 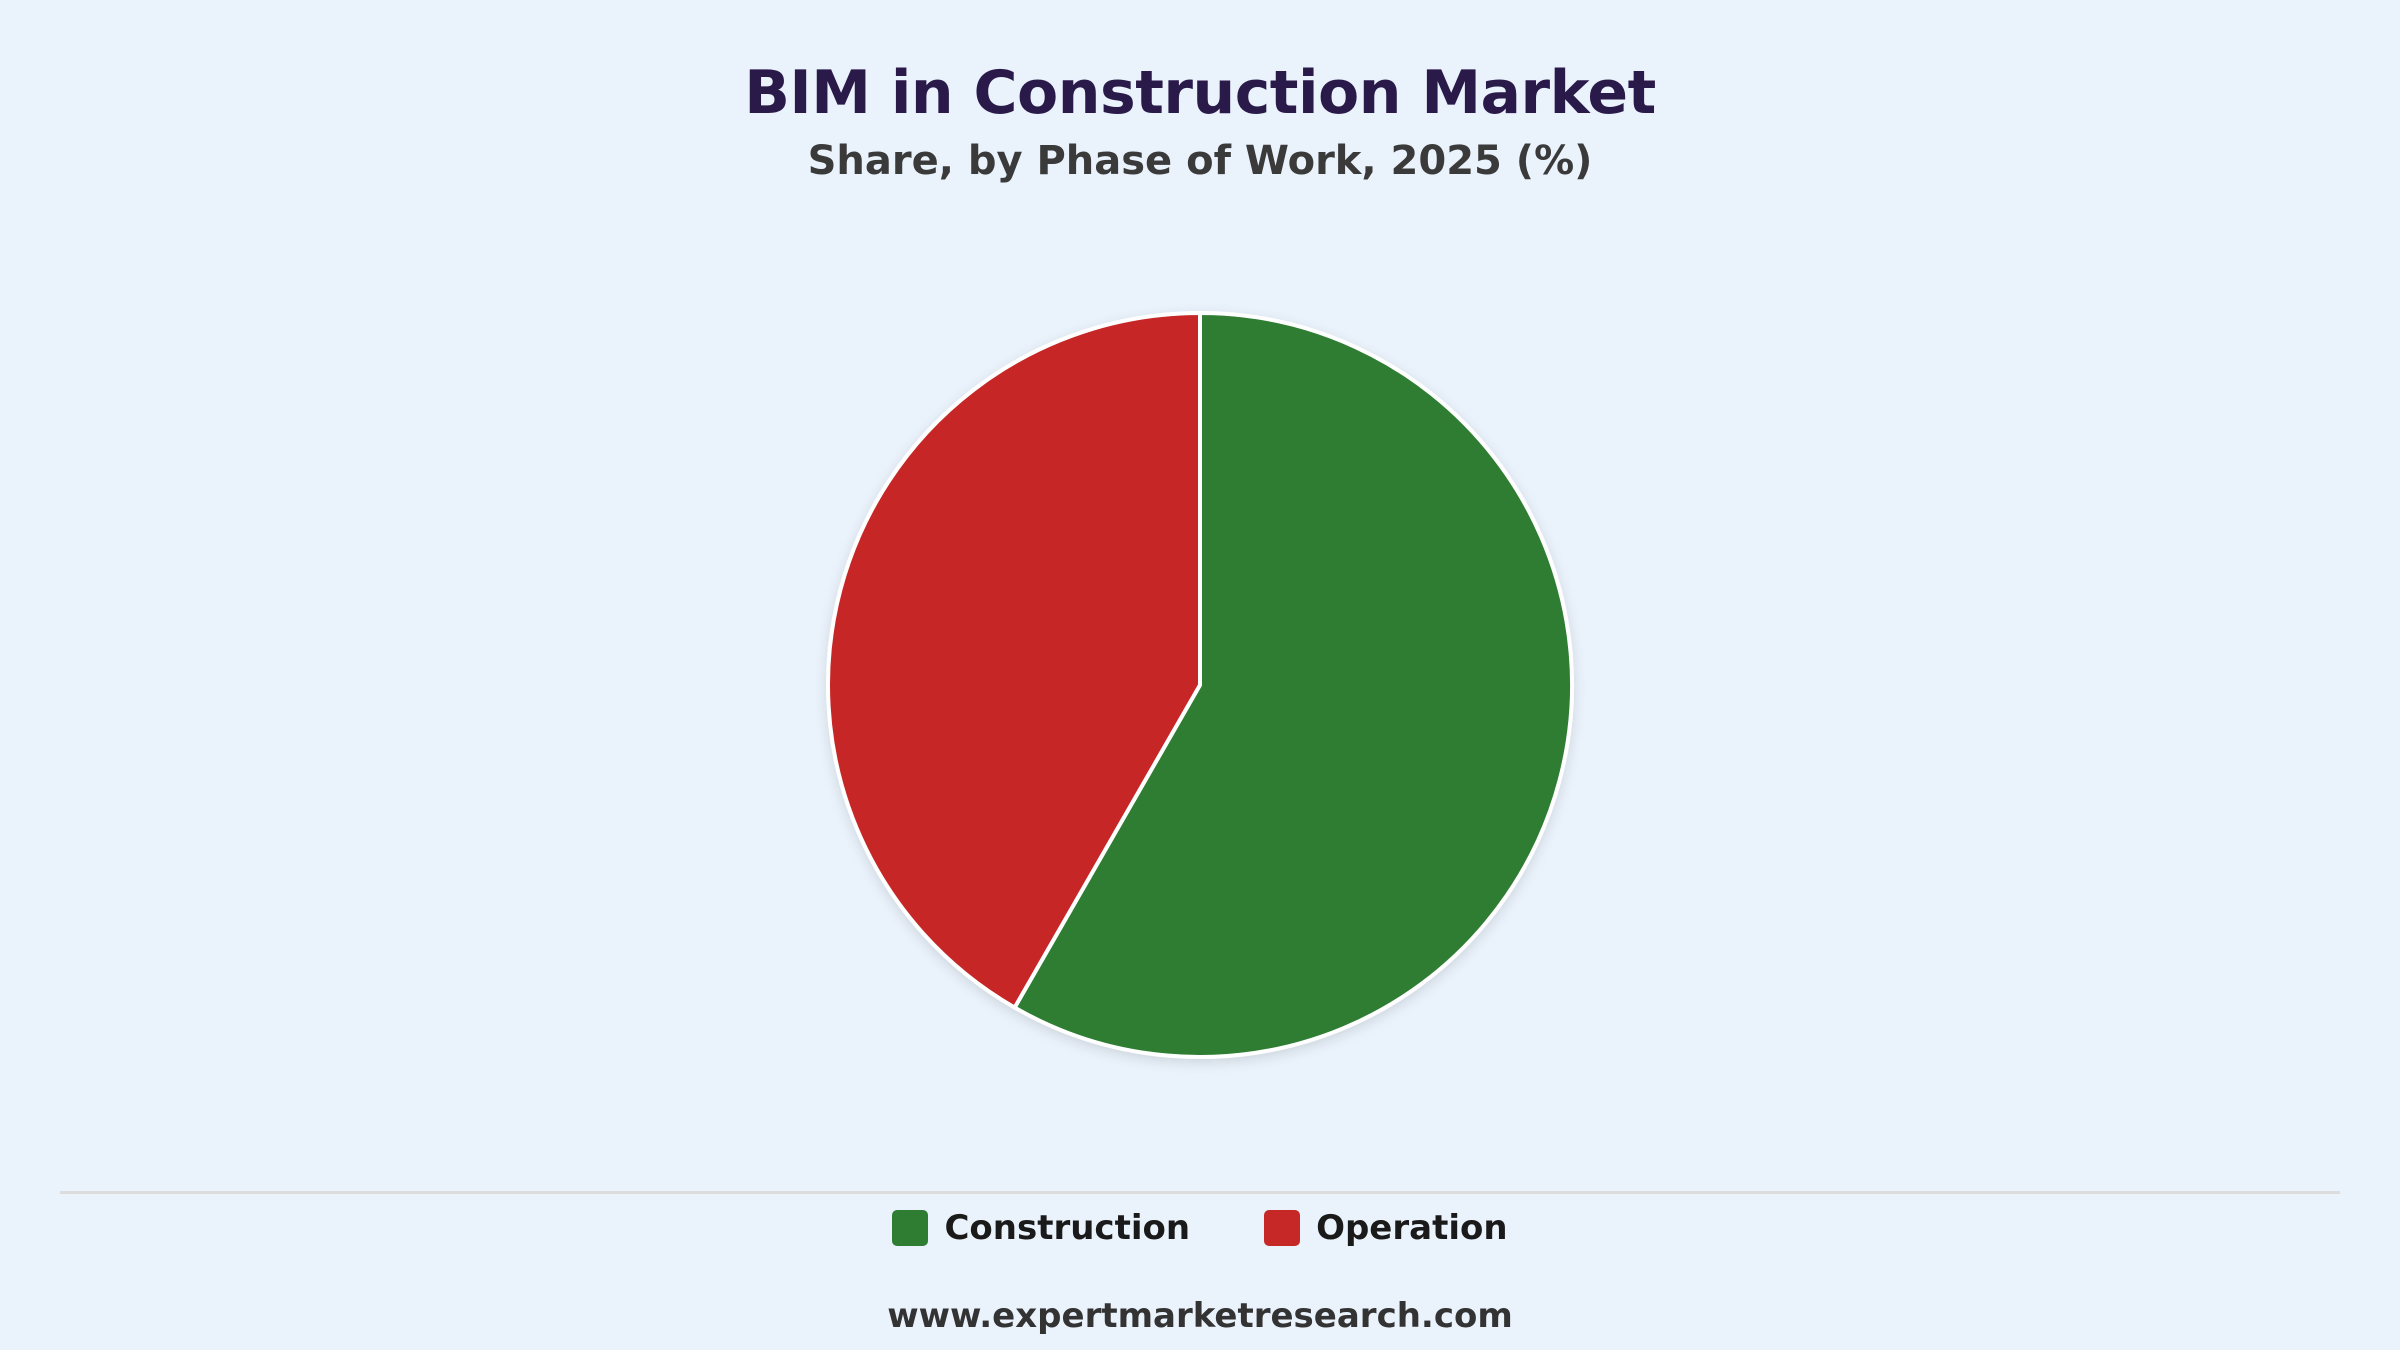 I want to click on legend-swatch-operation, so click(x=1282, y=1228).